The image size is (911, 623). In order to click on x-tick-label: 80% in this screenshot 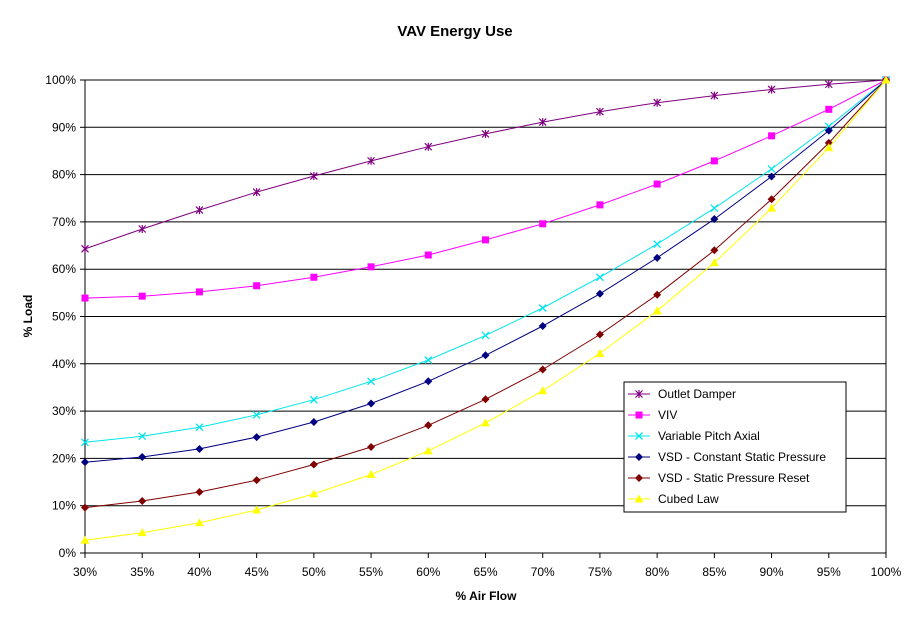, I will do `click(657, 572)`.